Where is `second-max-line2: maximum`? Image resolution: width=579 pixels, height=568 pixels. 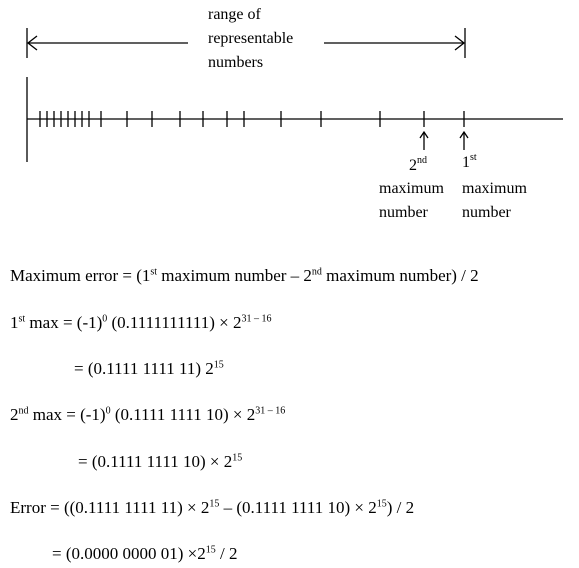
second-max-line2: maximum is located at coordinates (411, 188).